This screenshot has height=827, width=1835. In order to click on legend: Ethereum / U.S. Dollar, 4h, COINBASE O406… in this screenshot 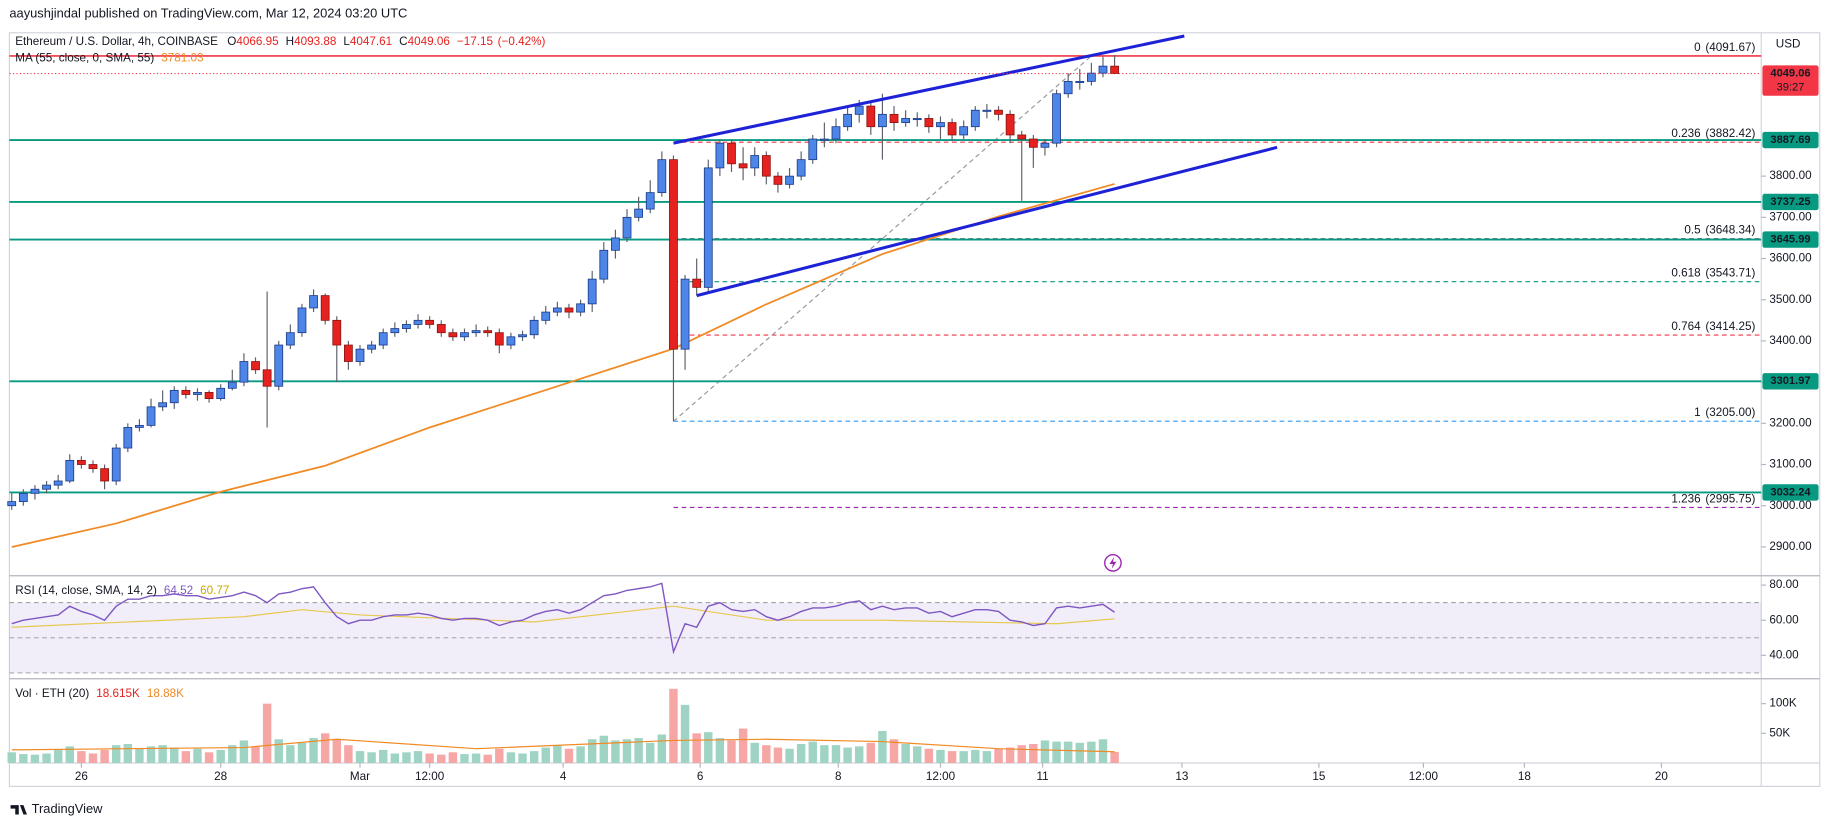, I will do `click(280, 41)`.